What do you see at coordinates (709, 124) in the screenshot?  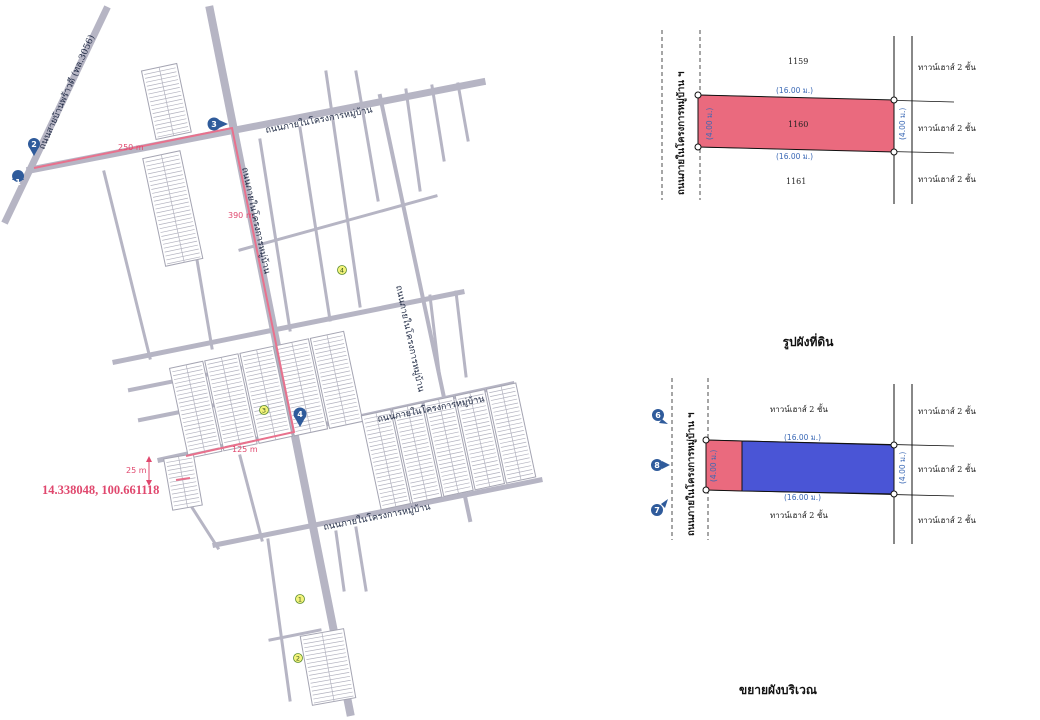 I see `plot-depth-left: (4.00 ม.)` at bounding box center [709, 124].